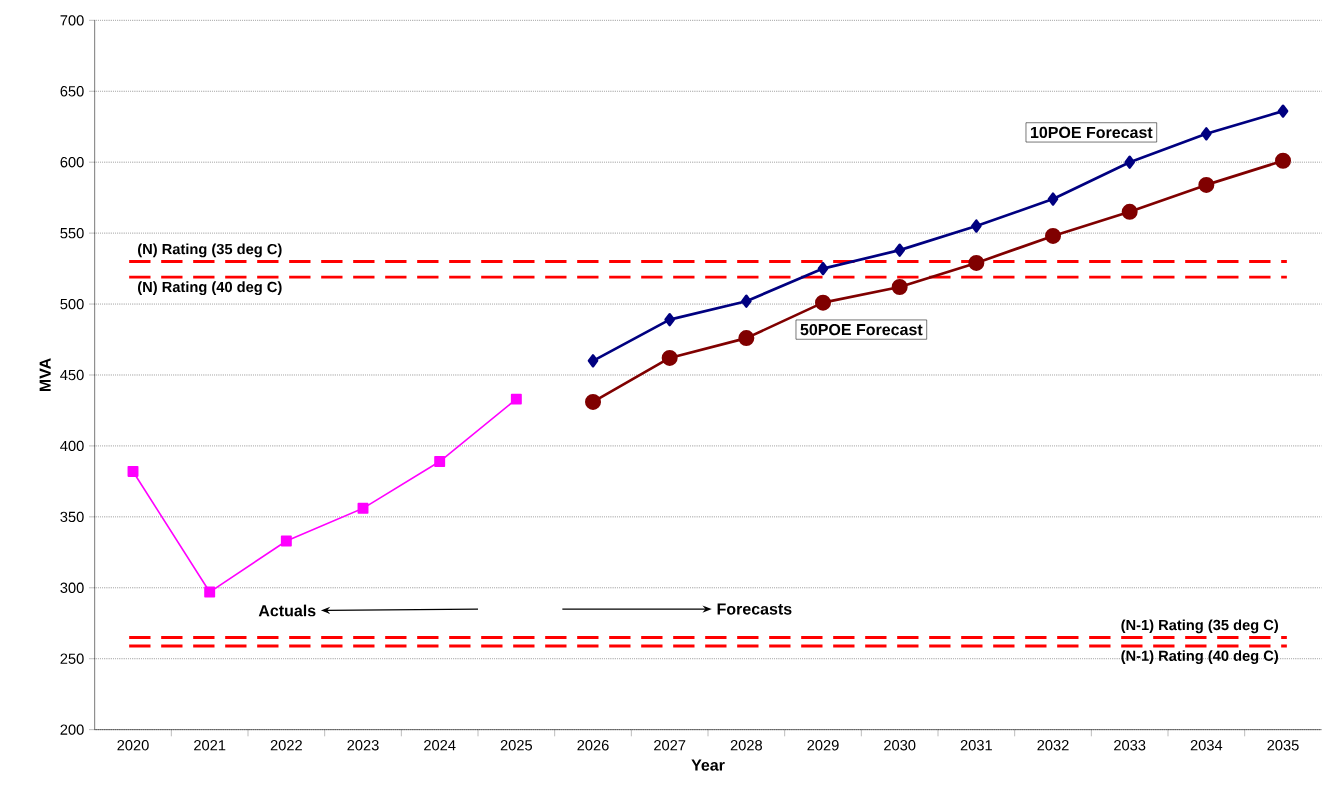  Describe the element at coordinates (1091, 132) in the screenshot. I see `series-label: 10POE Forecast` at that location.